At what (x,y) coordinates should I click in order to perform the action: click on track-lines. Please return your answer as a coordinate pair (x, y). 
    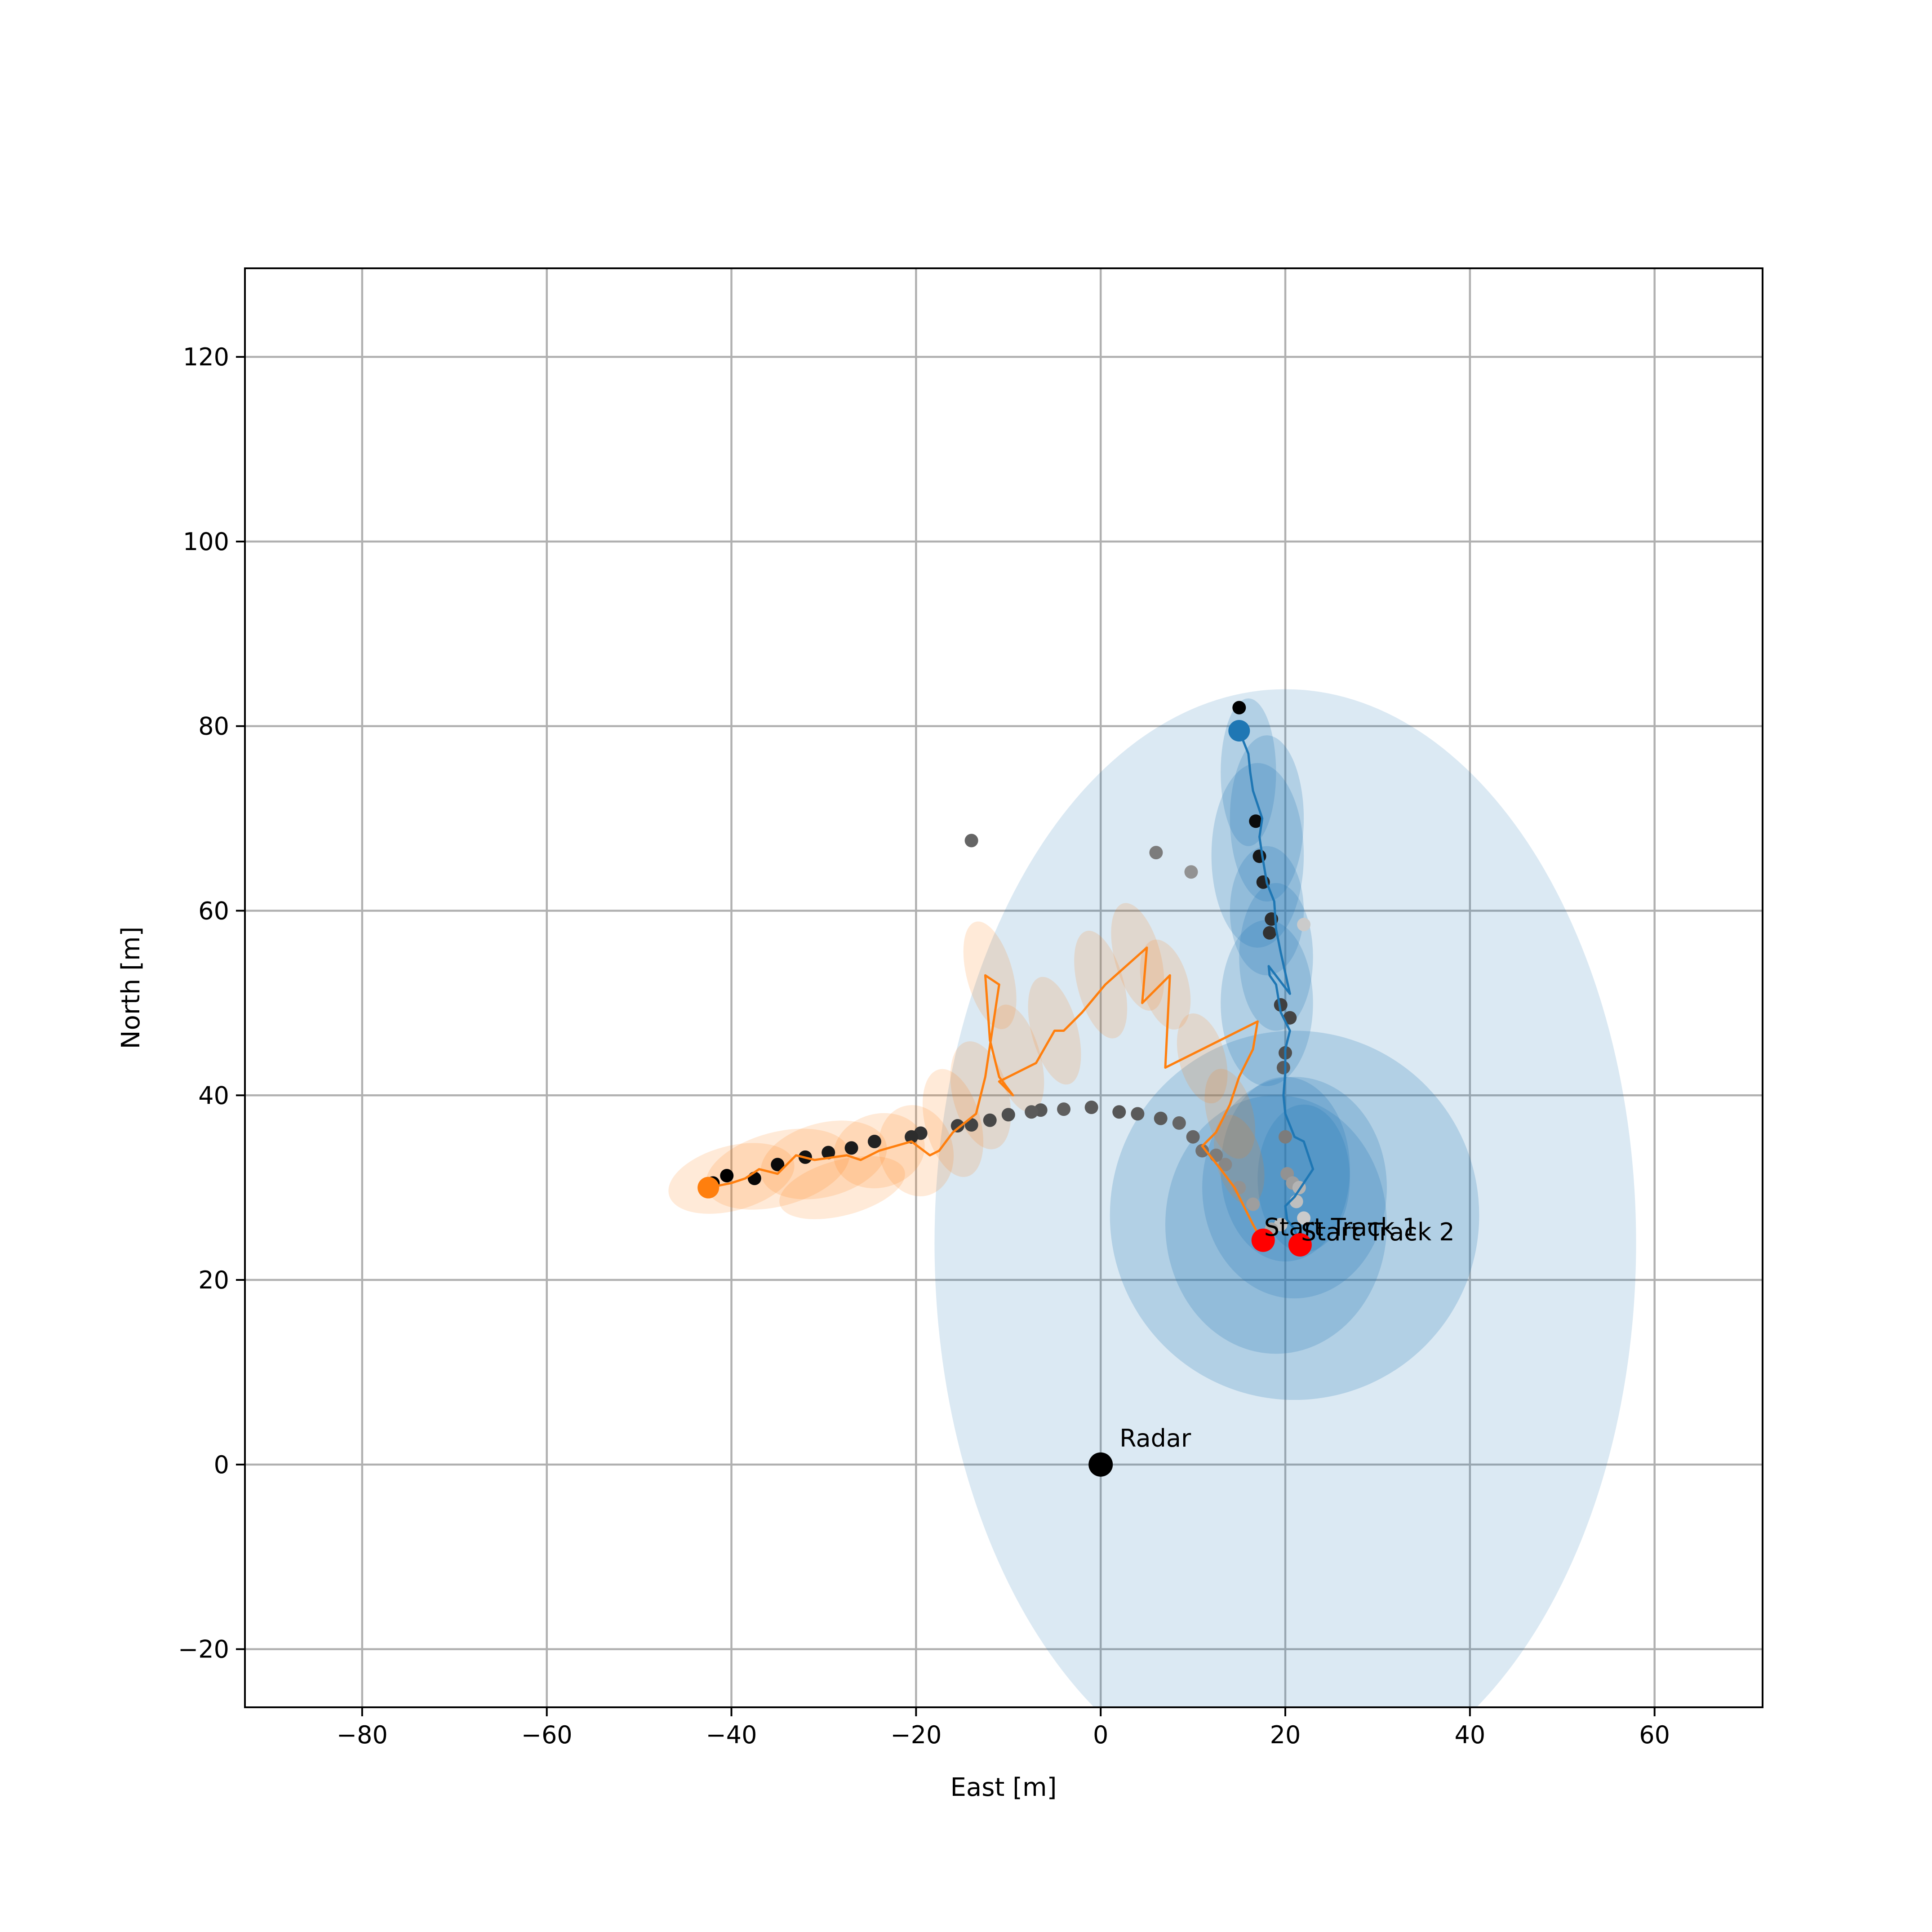
    Looking at the image, I should click on (1012, 987).